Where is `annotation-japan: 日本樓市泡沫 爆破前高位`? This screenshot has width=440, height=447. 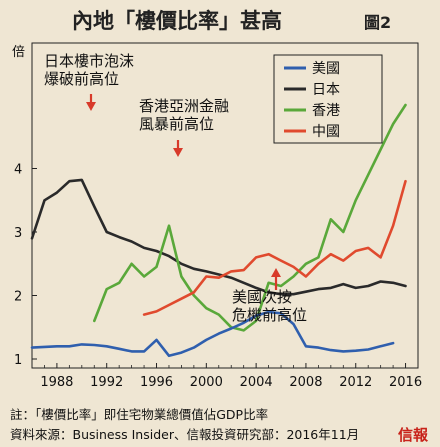
annotation-japan: 日本樓市泡沫 爆破前高位 is located at coordinates (89, 81).